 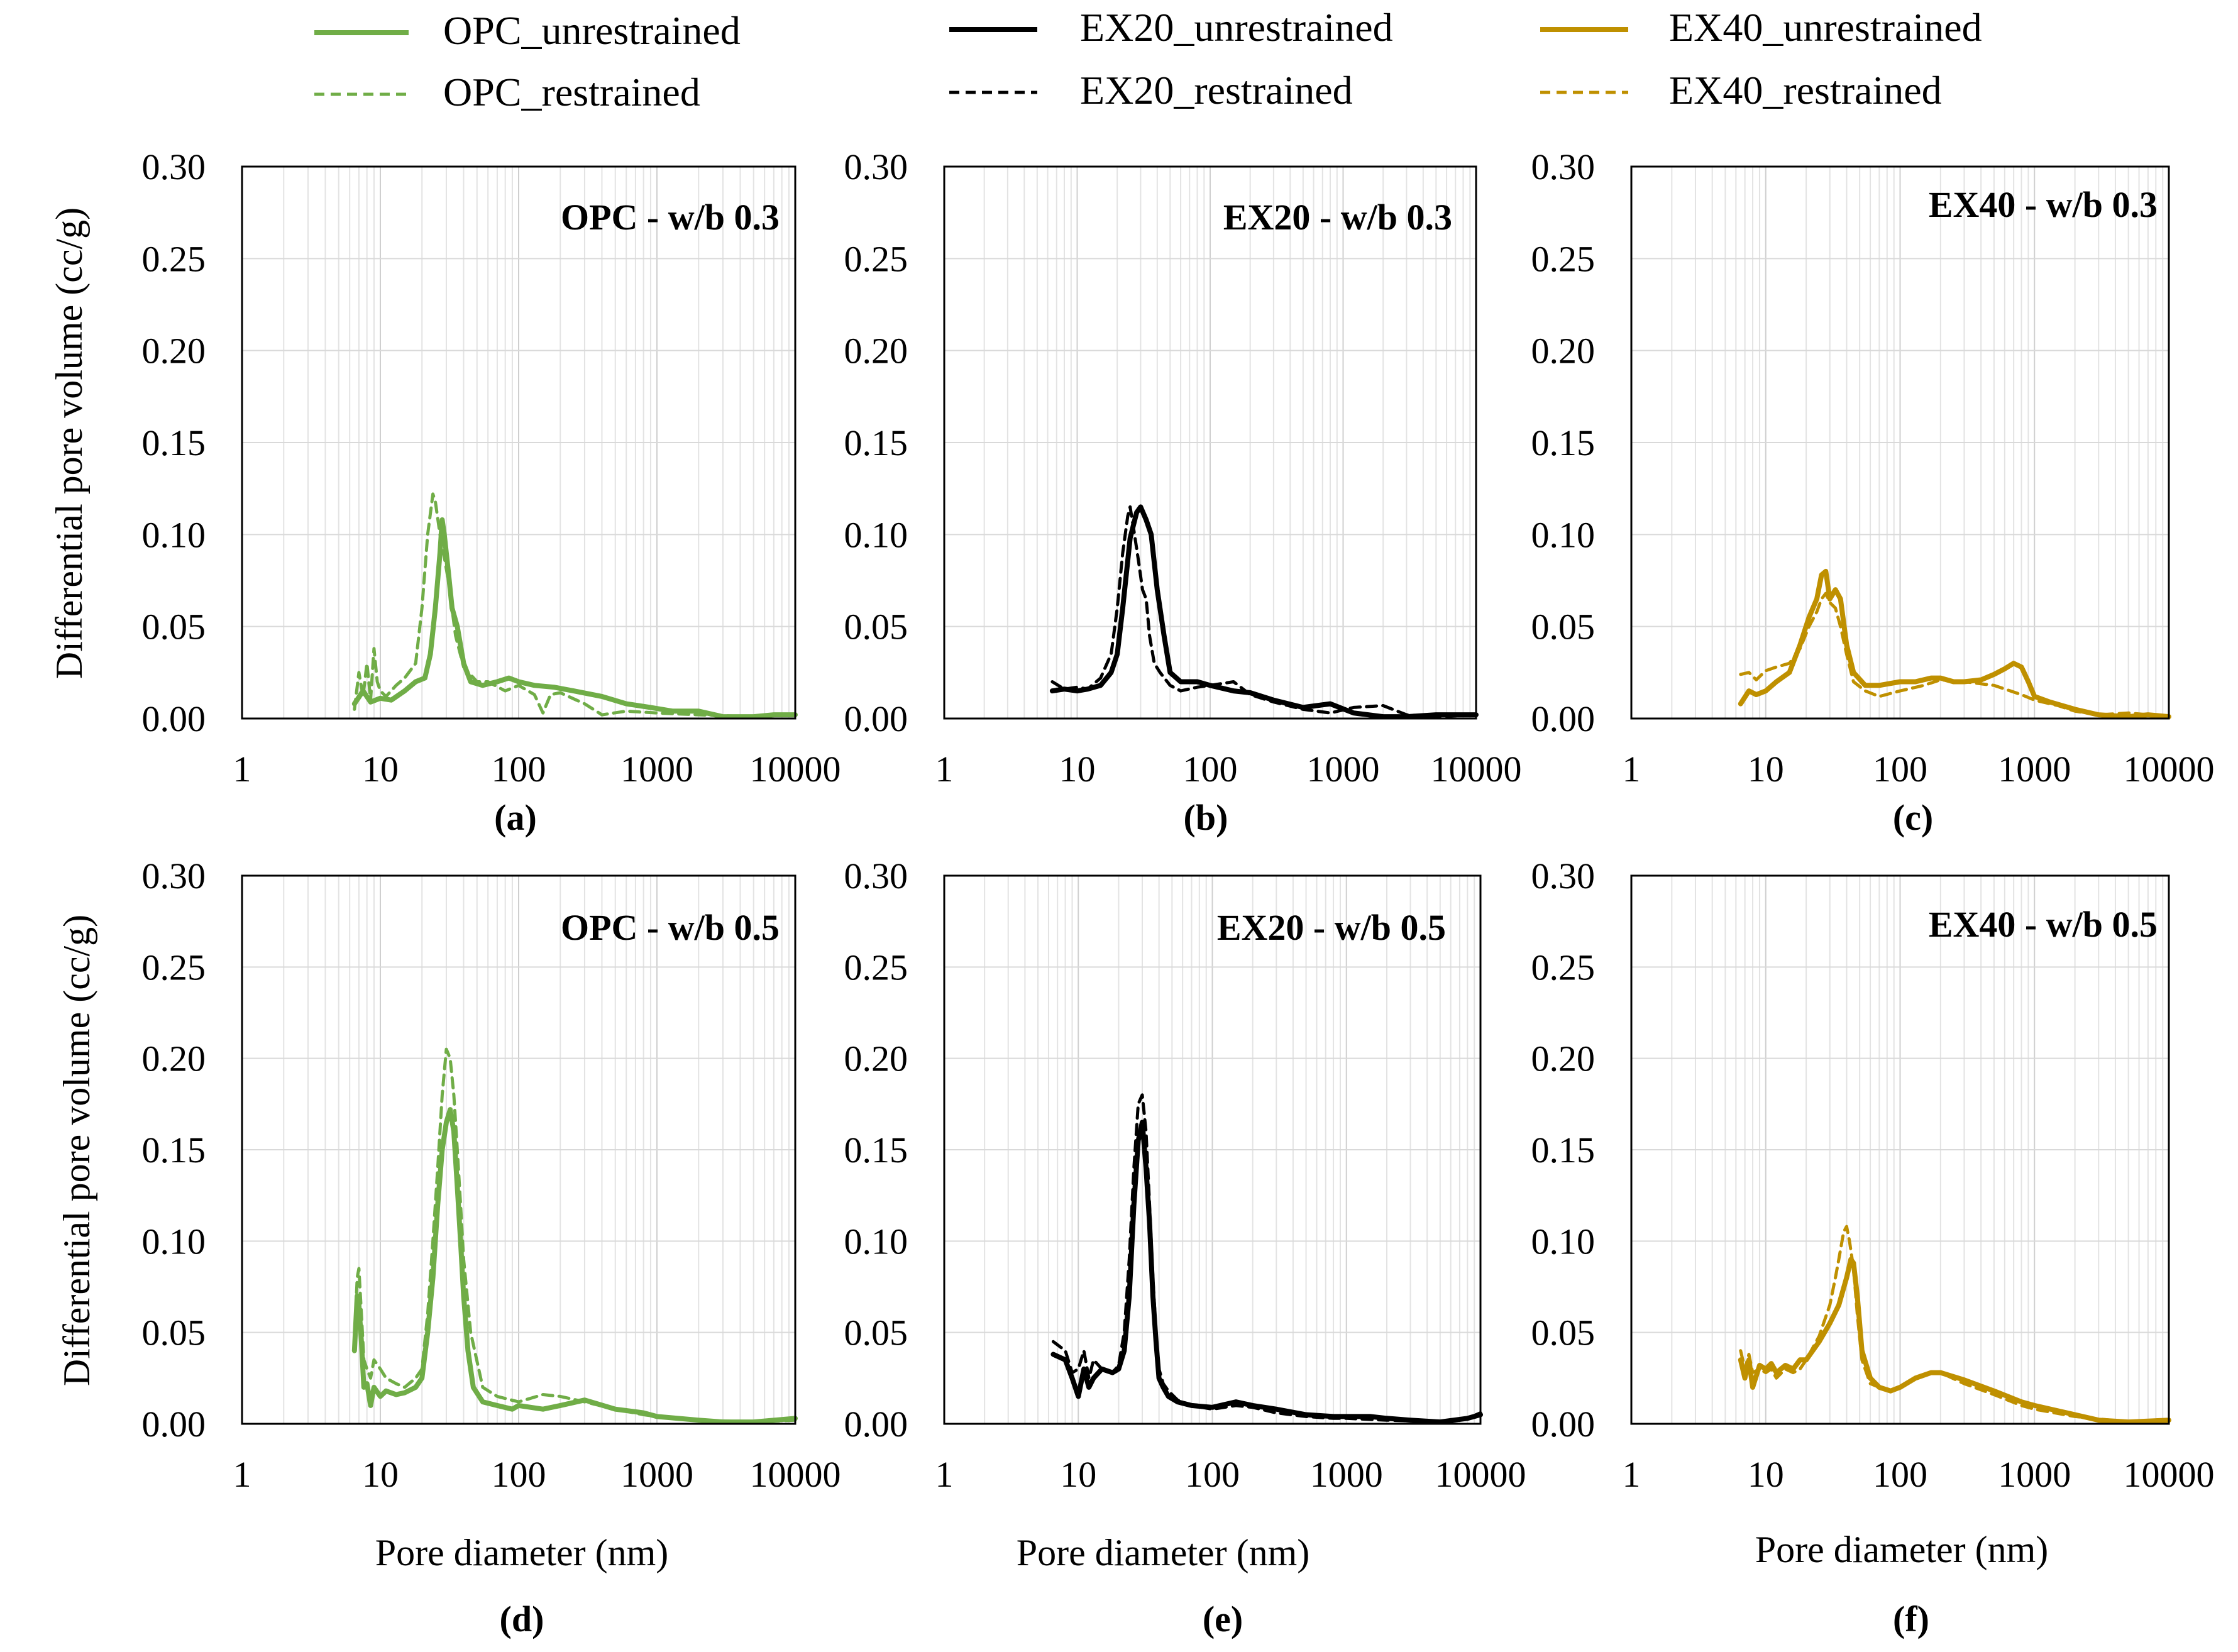 What do you see at coordinates (571, 92) in the screenshot?
I see `legend-label: OPC_restrained` at bounding box center [571, 92].